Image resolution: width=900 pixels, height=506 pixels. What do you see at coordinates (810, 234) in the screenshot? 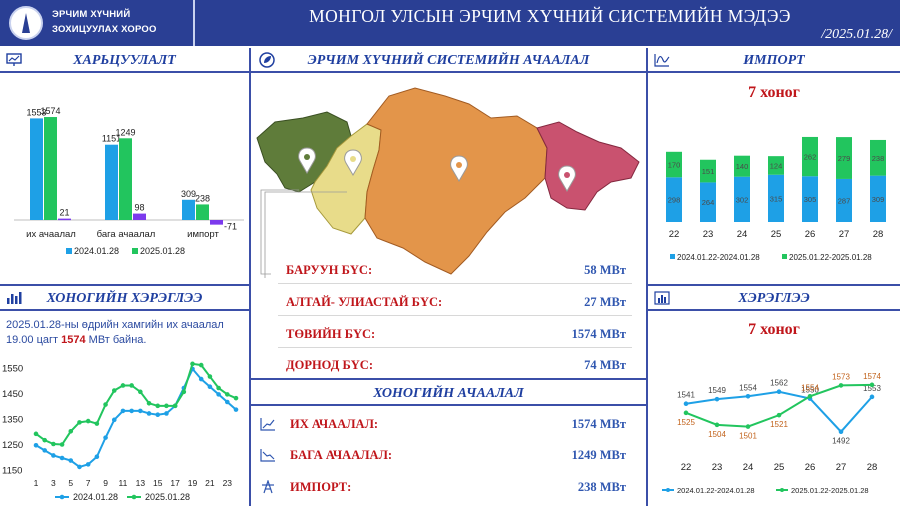
I see `category-label: 26` at bounding box center [810, 234].